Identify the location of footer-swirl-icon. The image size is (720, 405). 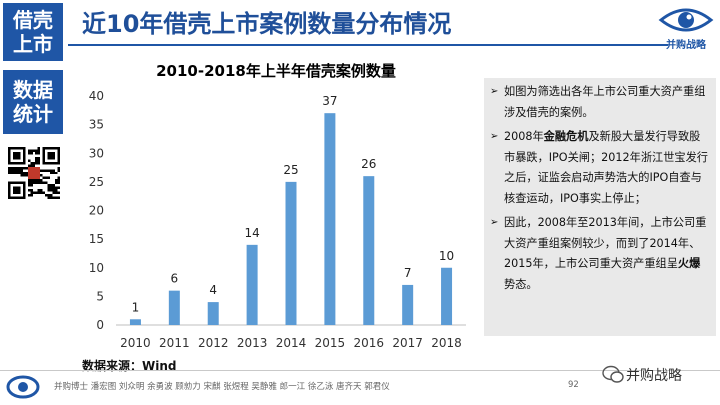
(23, 387).